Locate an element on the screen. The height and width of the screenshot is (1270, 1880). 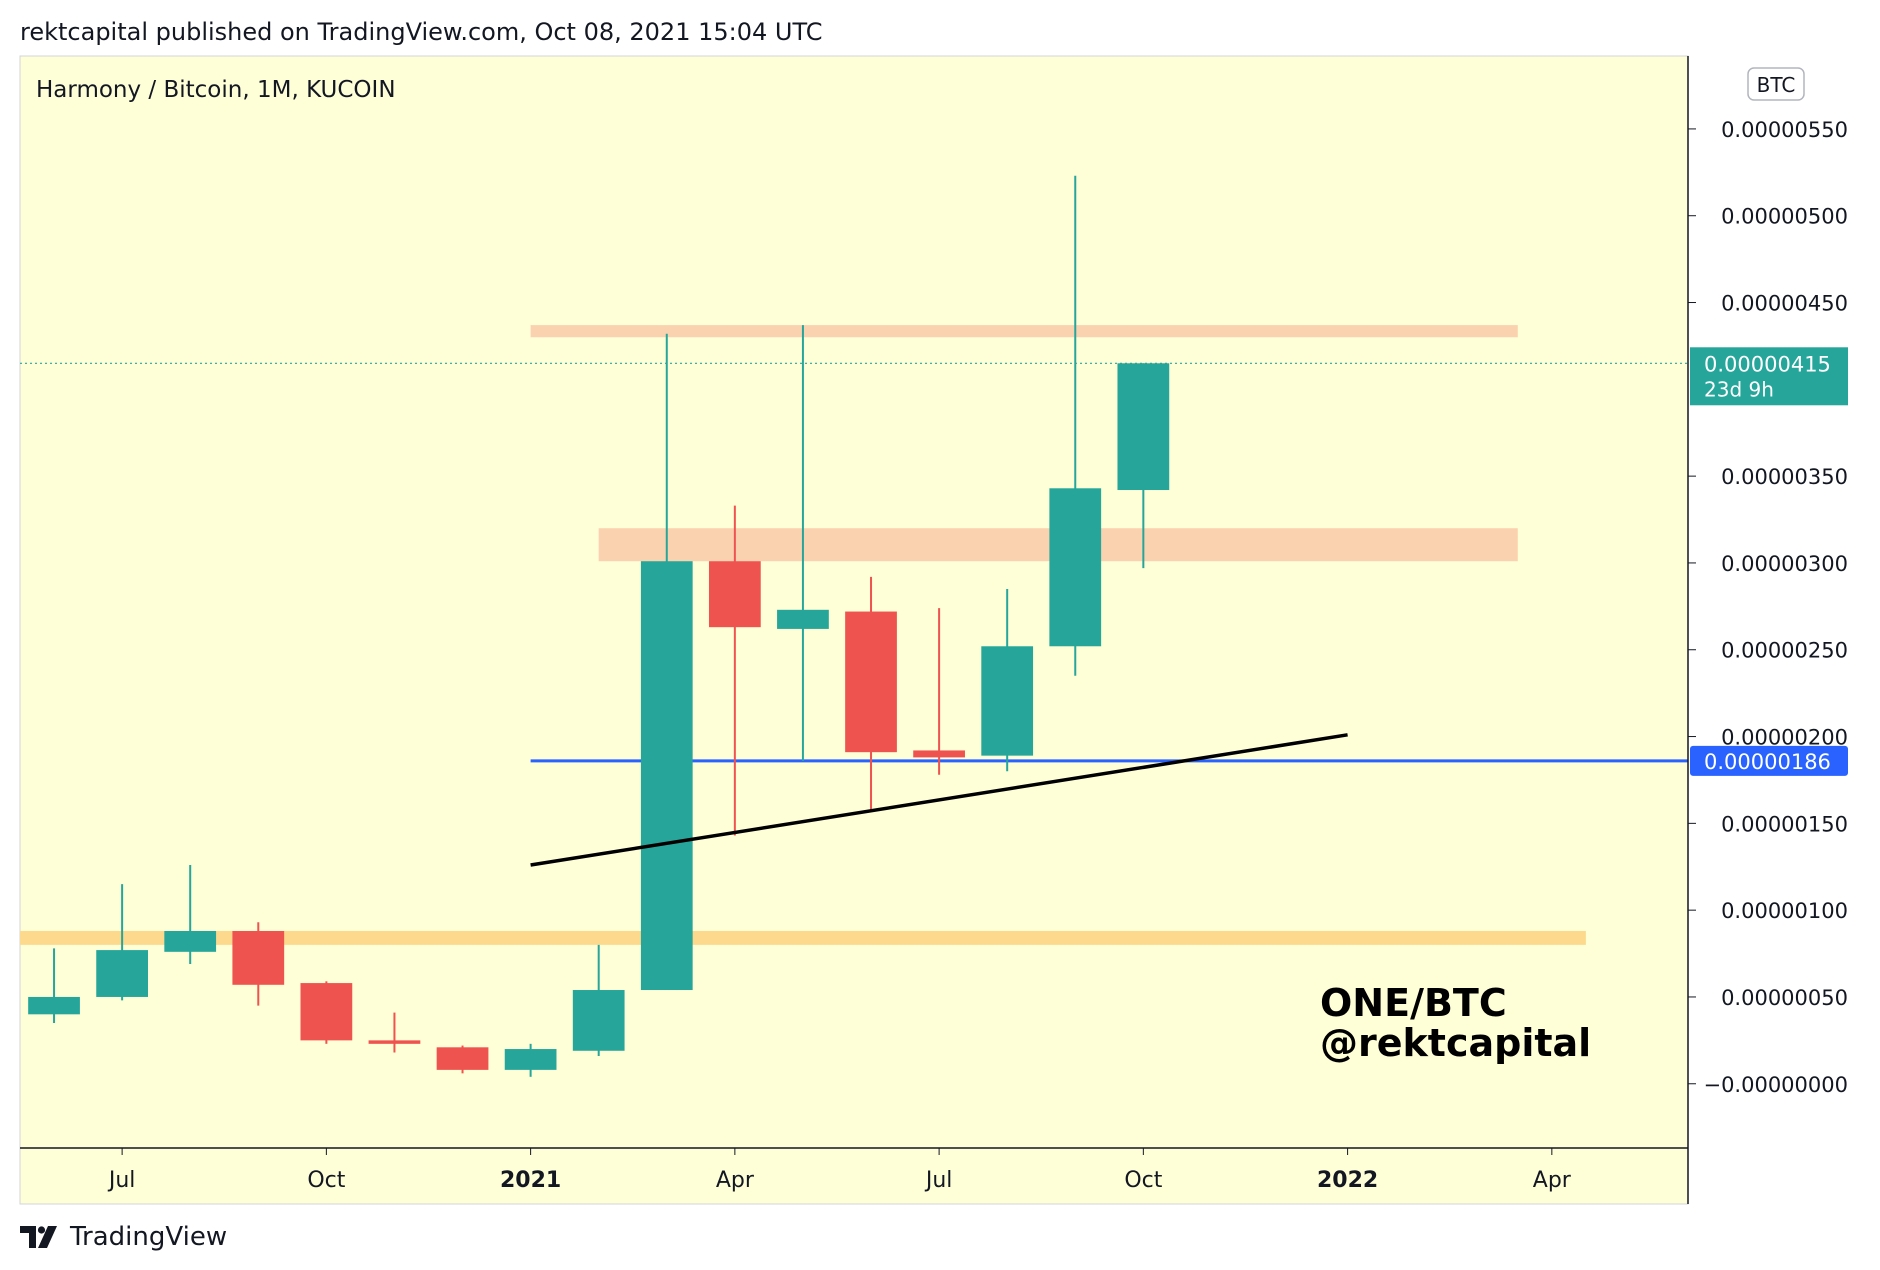
tradingview-logo-icon is located at coordinates (38, 1237).